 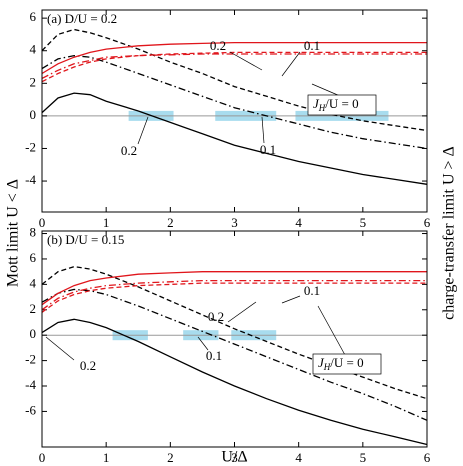 I want to click on y2-axis-label: charge-transfer limit U > Δ, so click(x=449, y=233).